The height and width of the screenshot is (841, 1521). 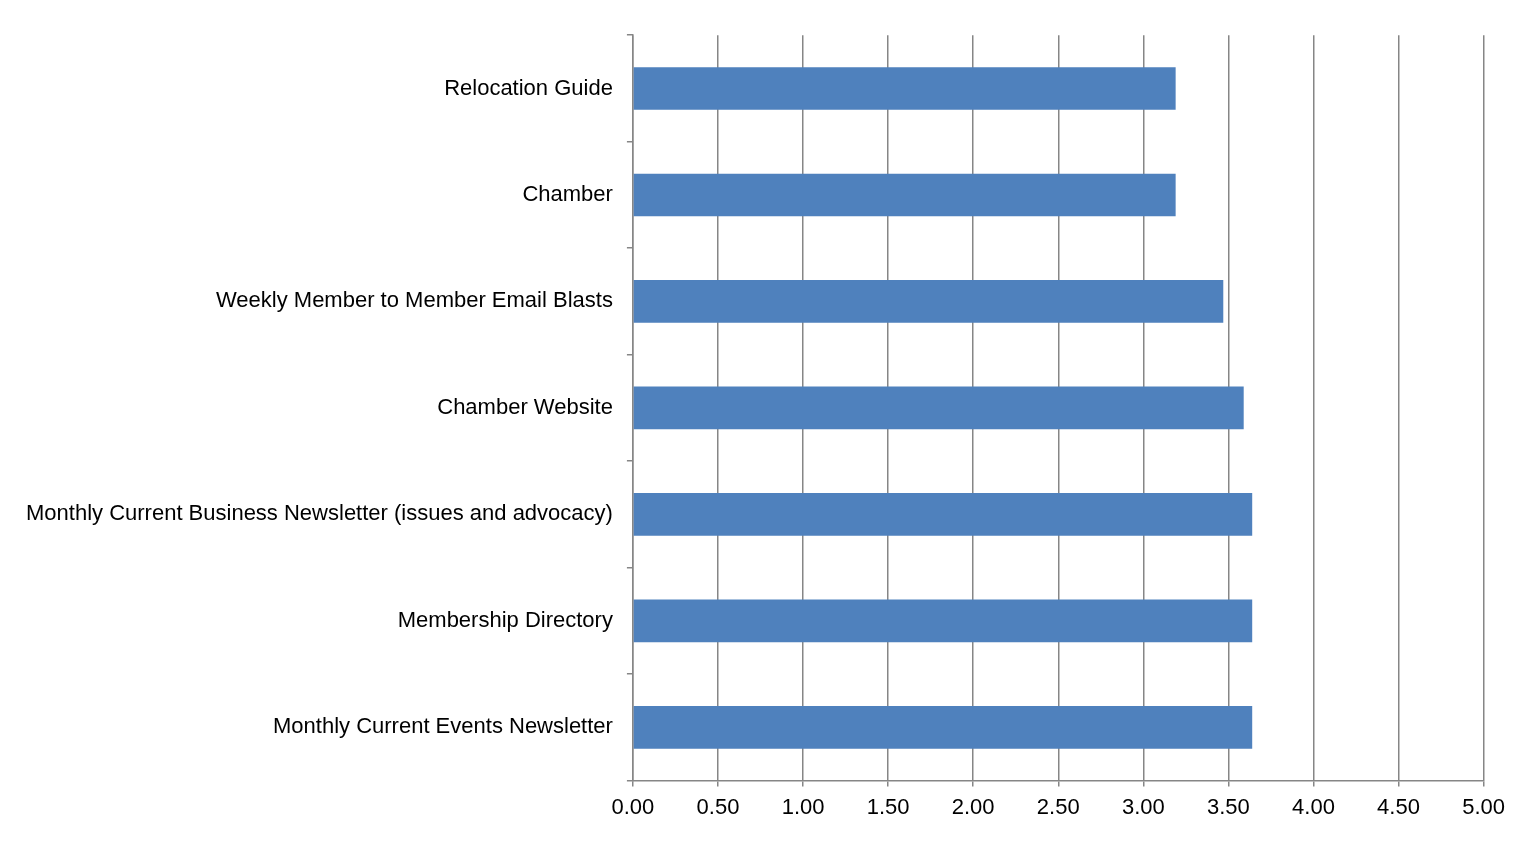 I want to click on y-tick-label: Monthly Current Business Newsletter (issues and advocacy), so click(x=319, y=513).